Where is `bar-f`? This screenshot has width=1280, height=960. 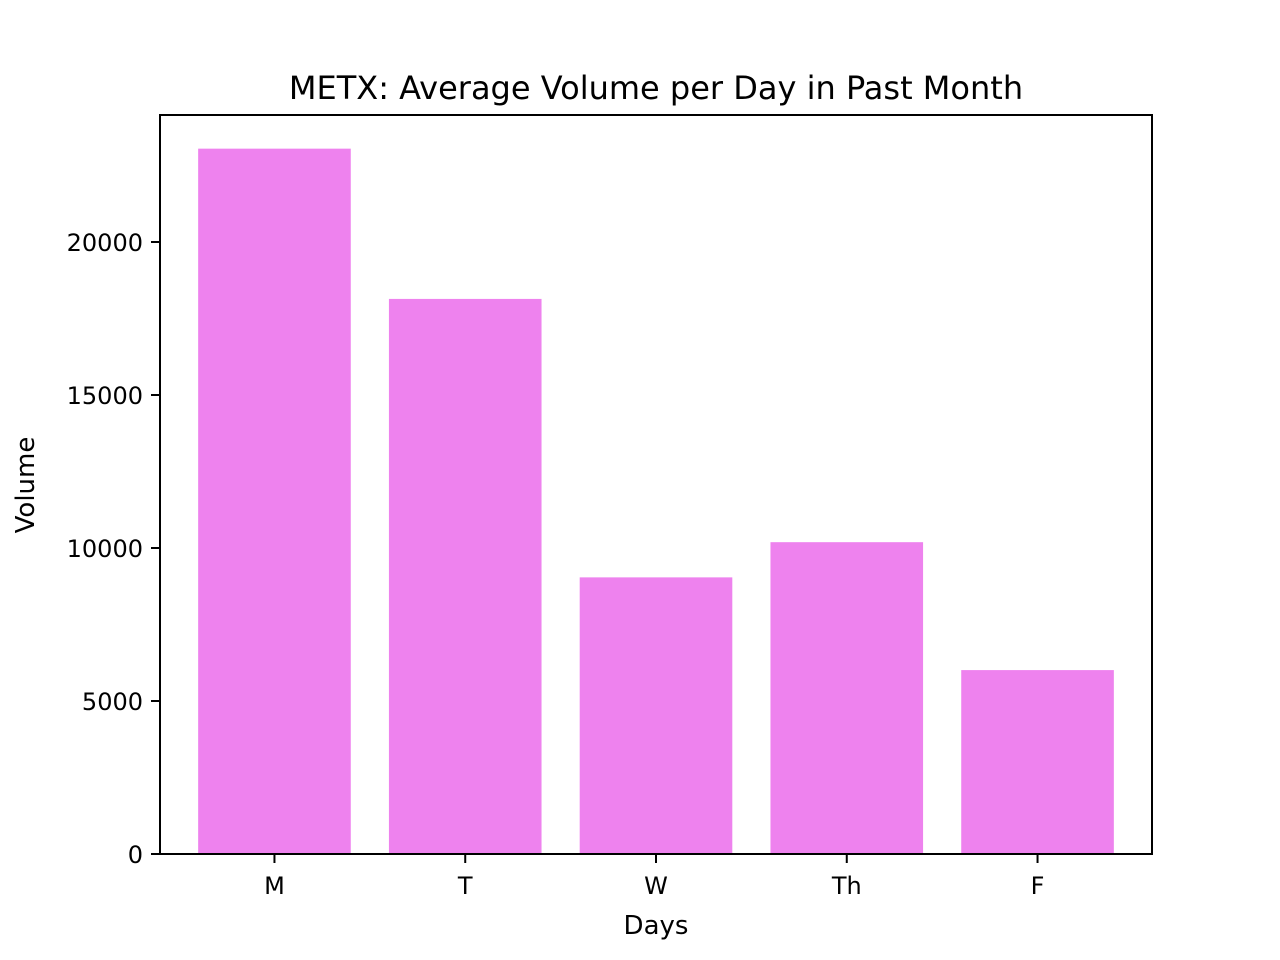
bar-f is located at coordinates (1037, 762).